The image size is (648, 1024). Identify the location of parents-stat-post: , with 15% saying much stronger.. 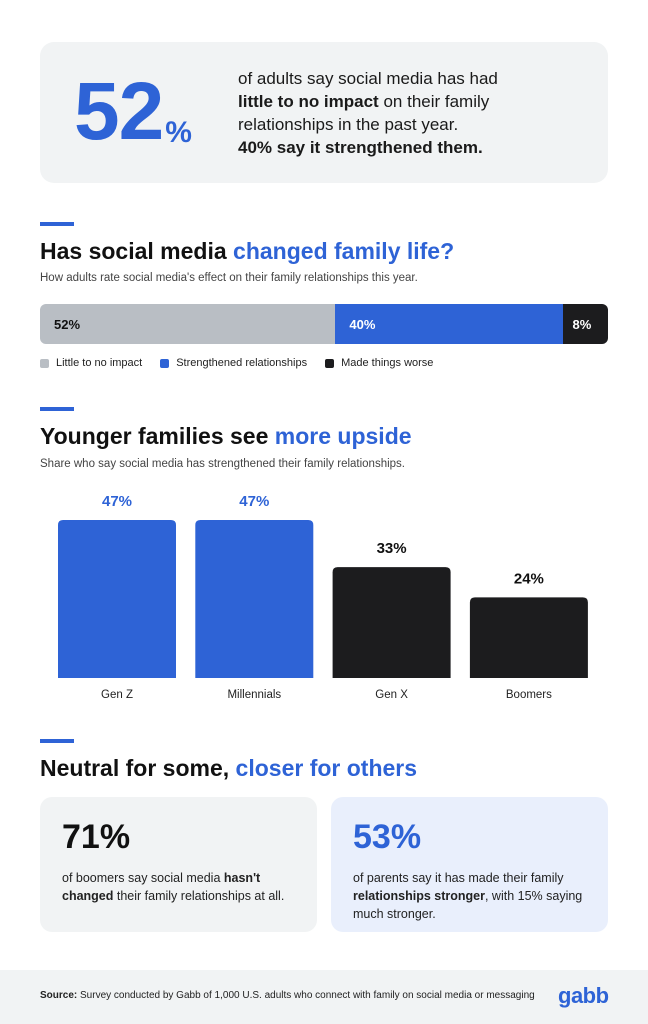
(468, 905).